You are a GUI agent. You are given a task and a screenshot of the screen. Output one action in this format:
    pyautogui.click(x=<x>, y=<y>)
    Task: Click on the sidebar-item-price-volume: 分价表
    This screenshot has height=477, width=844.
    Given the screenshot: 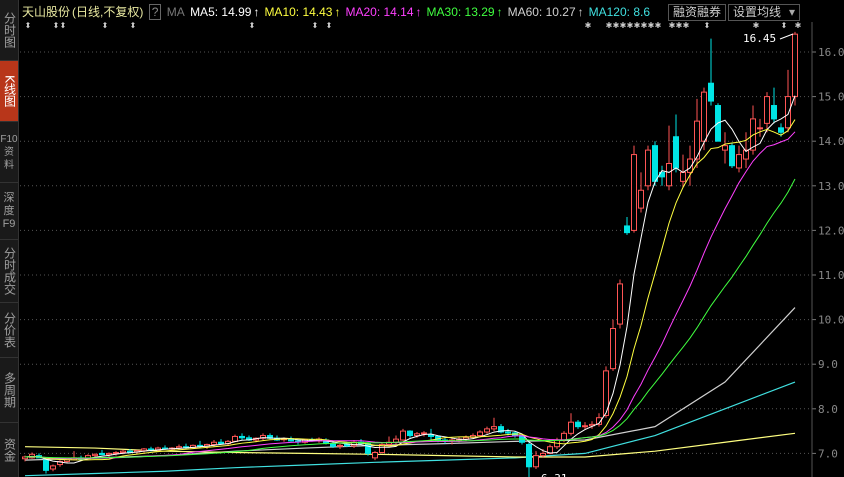 What is the action you would take?
    pyautogui.click(x=9, y=330)
    